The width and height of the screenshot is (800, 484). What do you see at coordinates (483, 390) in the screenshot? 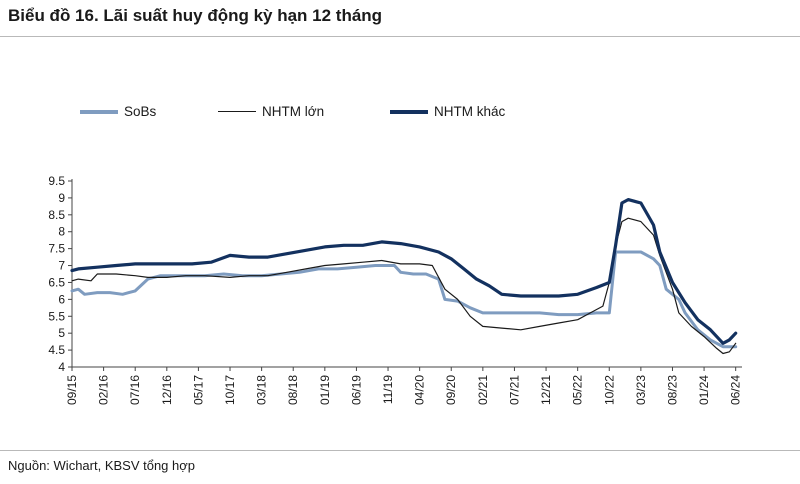
I see `x-tick-label: 02/21` at bounding box center [483, 390].